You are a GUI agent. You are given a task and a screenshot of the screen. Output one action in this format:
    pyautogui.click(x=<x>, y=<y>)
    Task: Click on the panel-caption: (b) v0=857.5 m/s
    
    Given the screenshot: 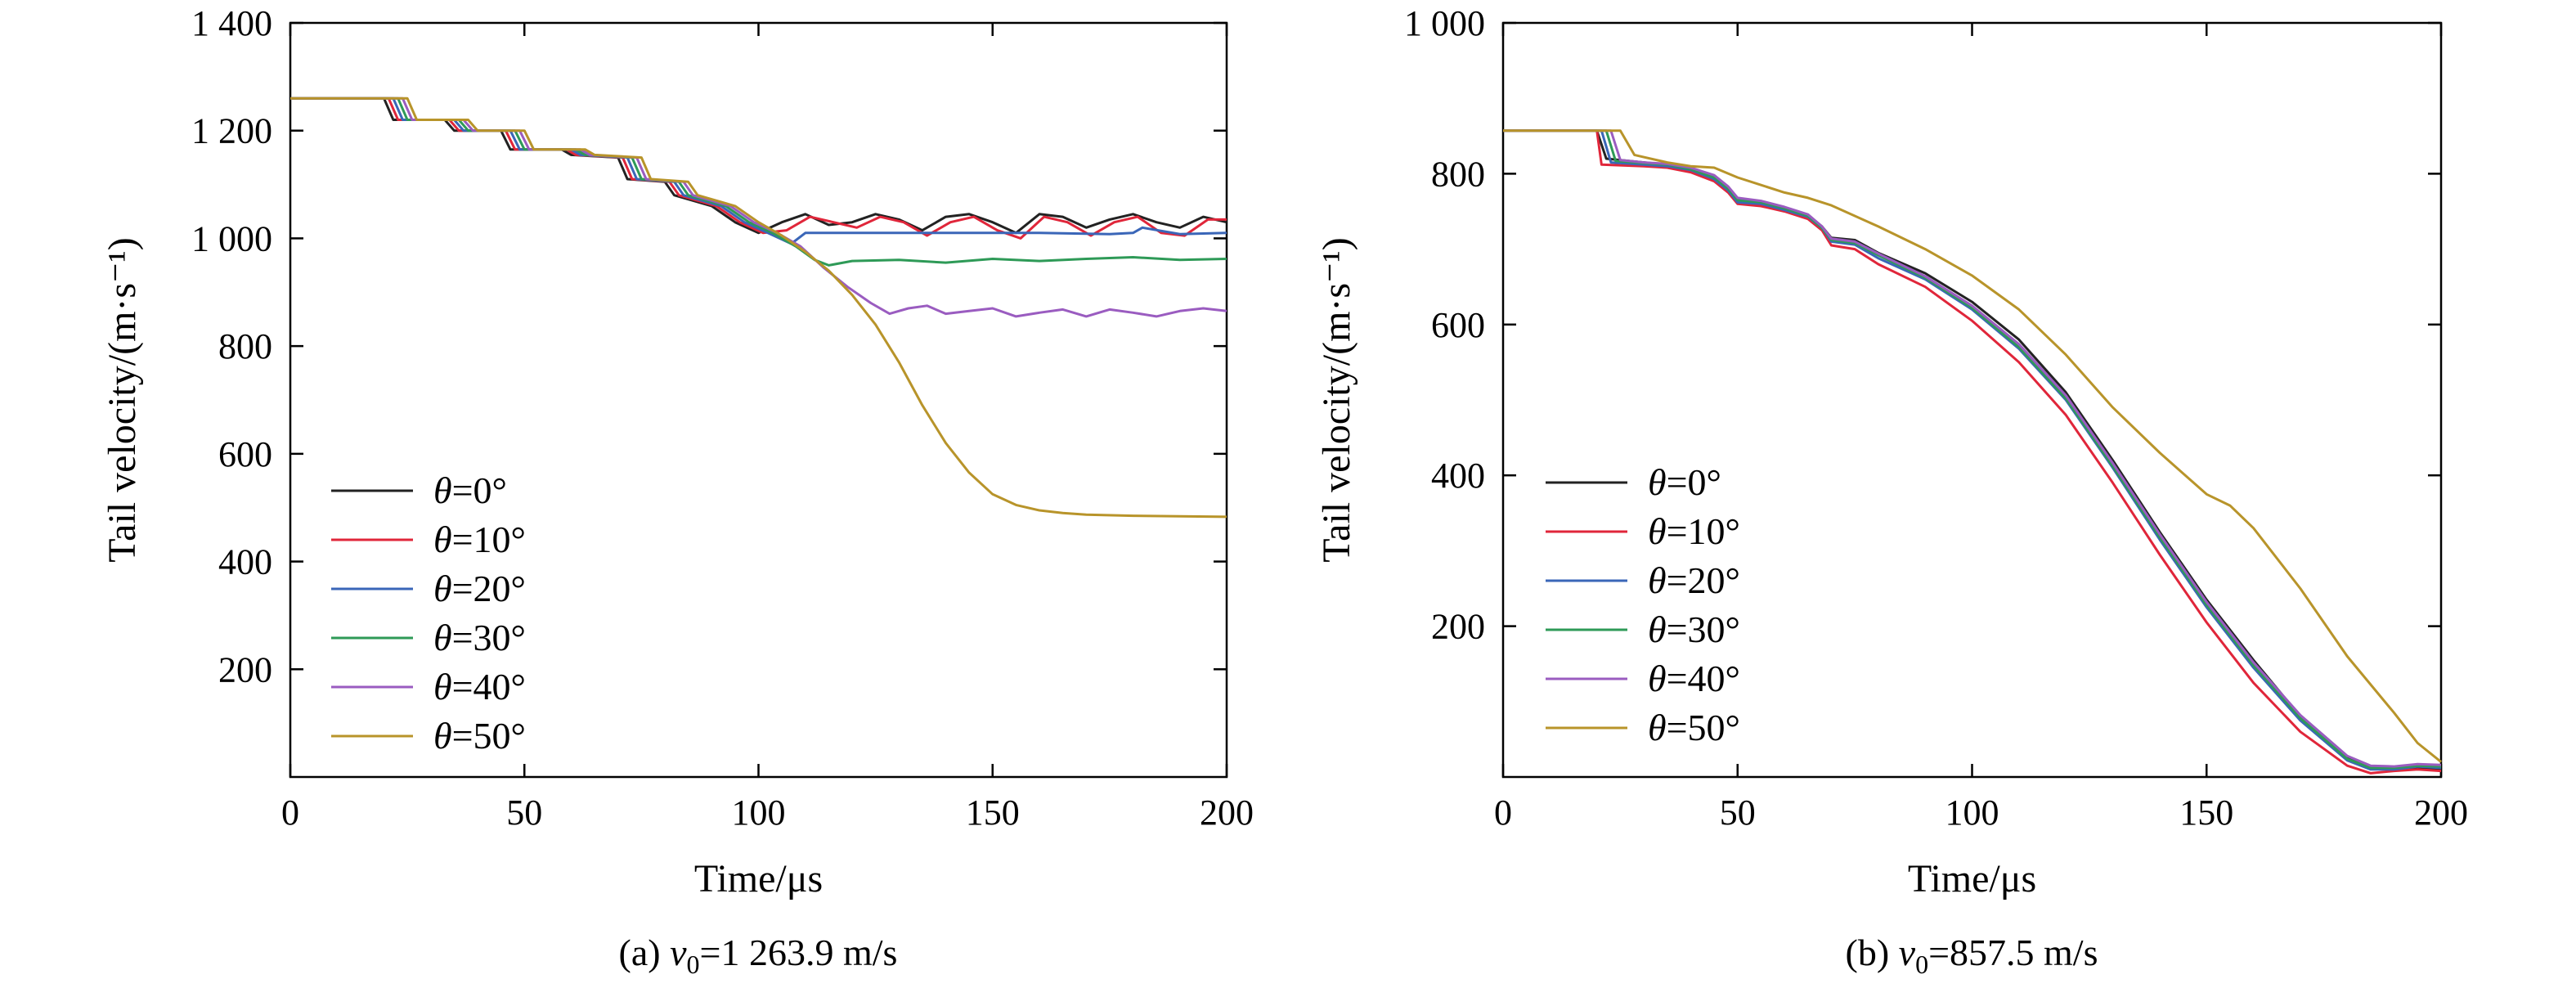 What is the action you would take?
    pyautogui.click(x=1972, y=955)
    